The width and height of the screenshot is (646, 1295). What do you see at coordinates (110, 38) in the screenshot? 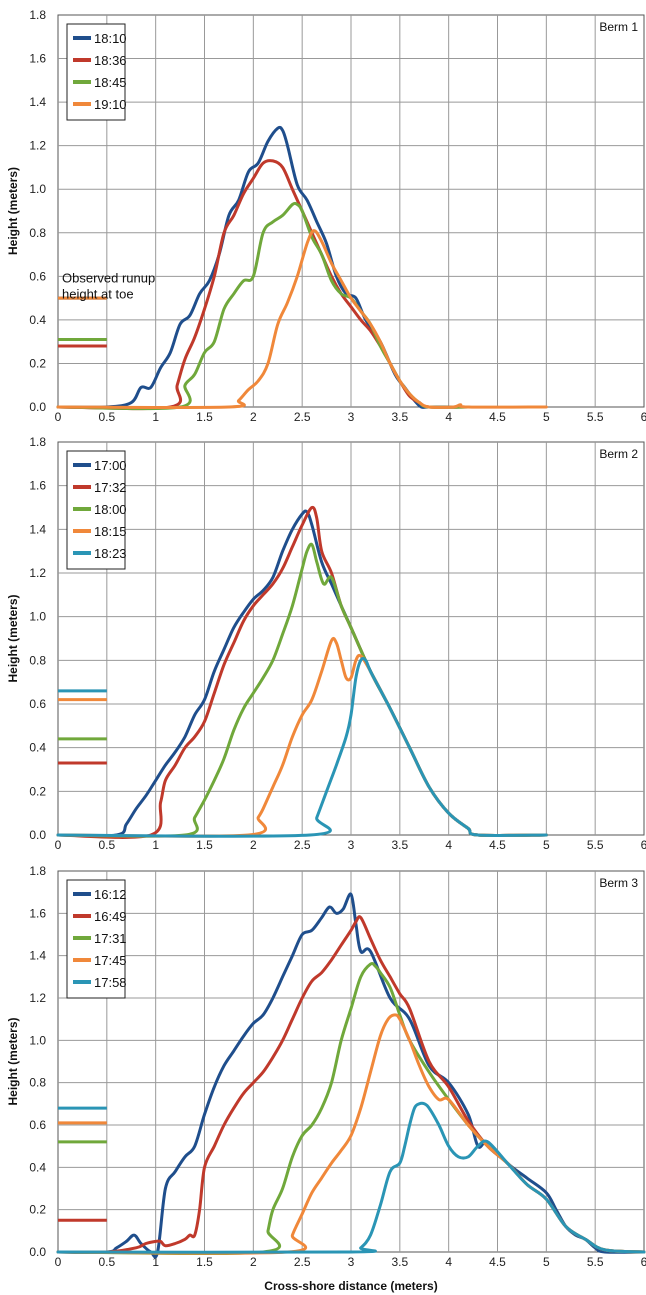
I see `legend-label: 18:10` at bounding box center [110, 38].